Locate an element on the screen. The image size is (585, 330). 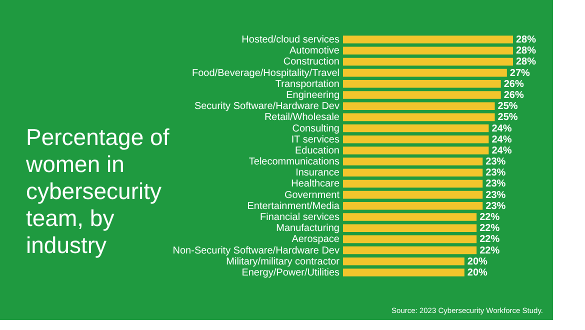
data-label: 27% is located at coordinates (520, 73).